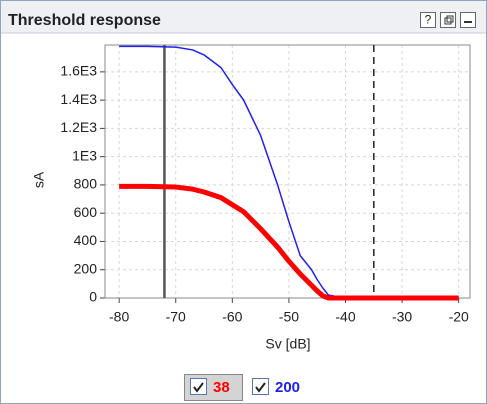 This screenshot has width=487, height=404. What do you see at coordinates (468, 20) in the screenshot?
I see `minimize-button` at bounding box center [468, 20].